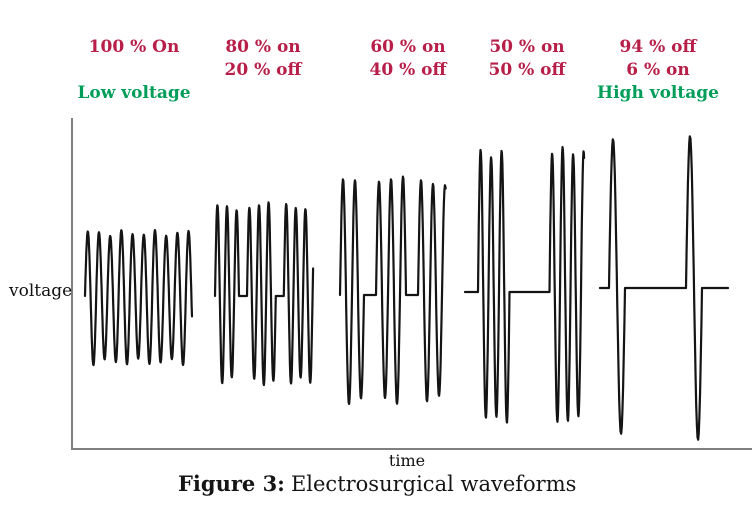  Describe the element at coordinates (134, 93) in the screenshot. I see `voltage-note-label: Low voltage` at that location.